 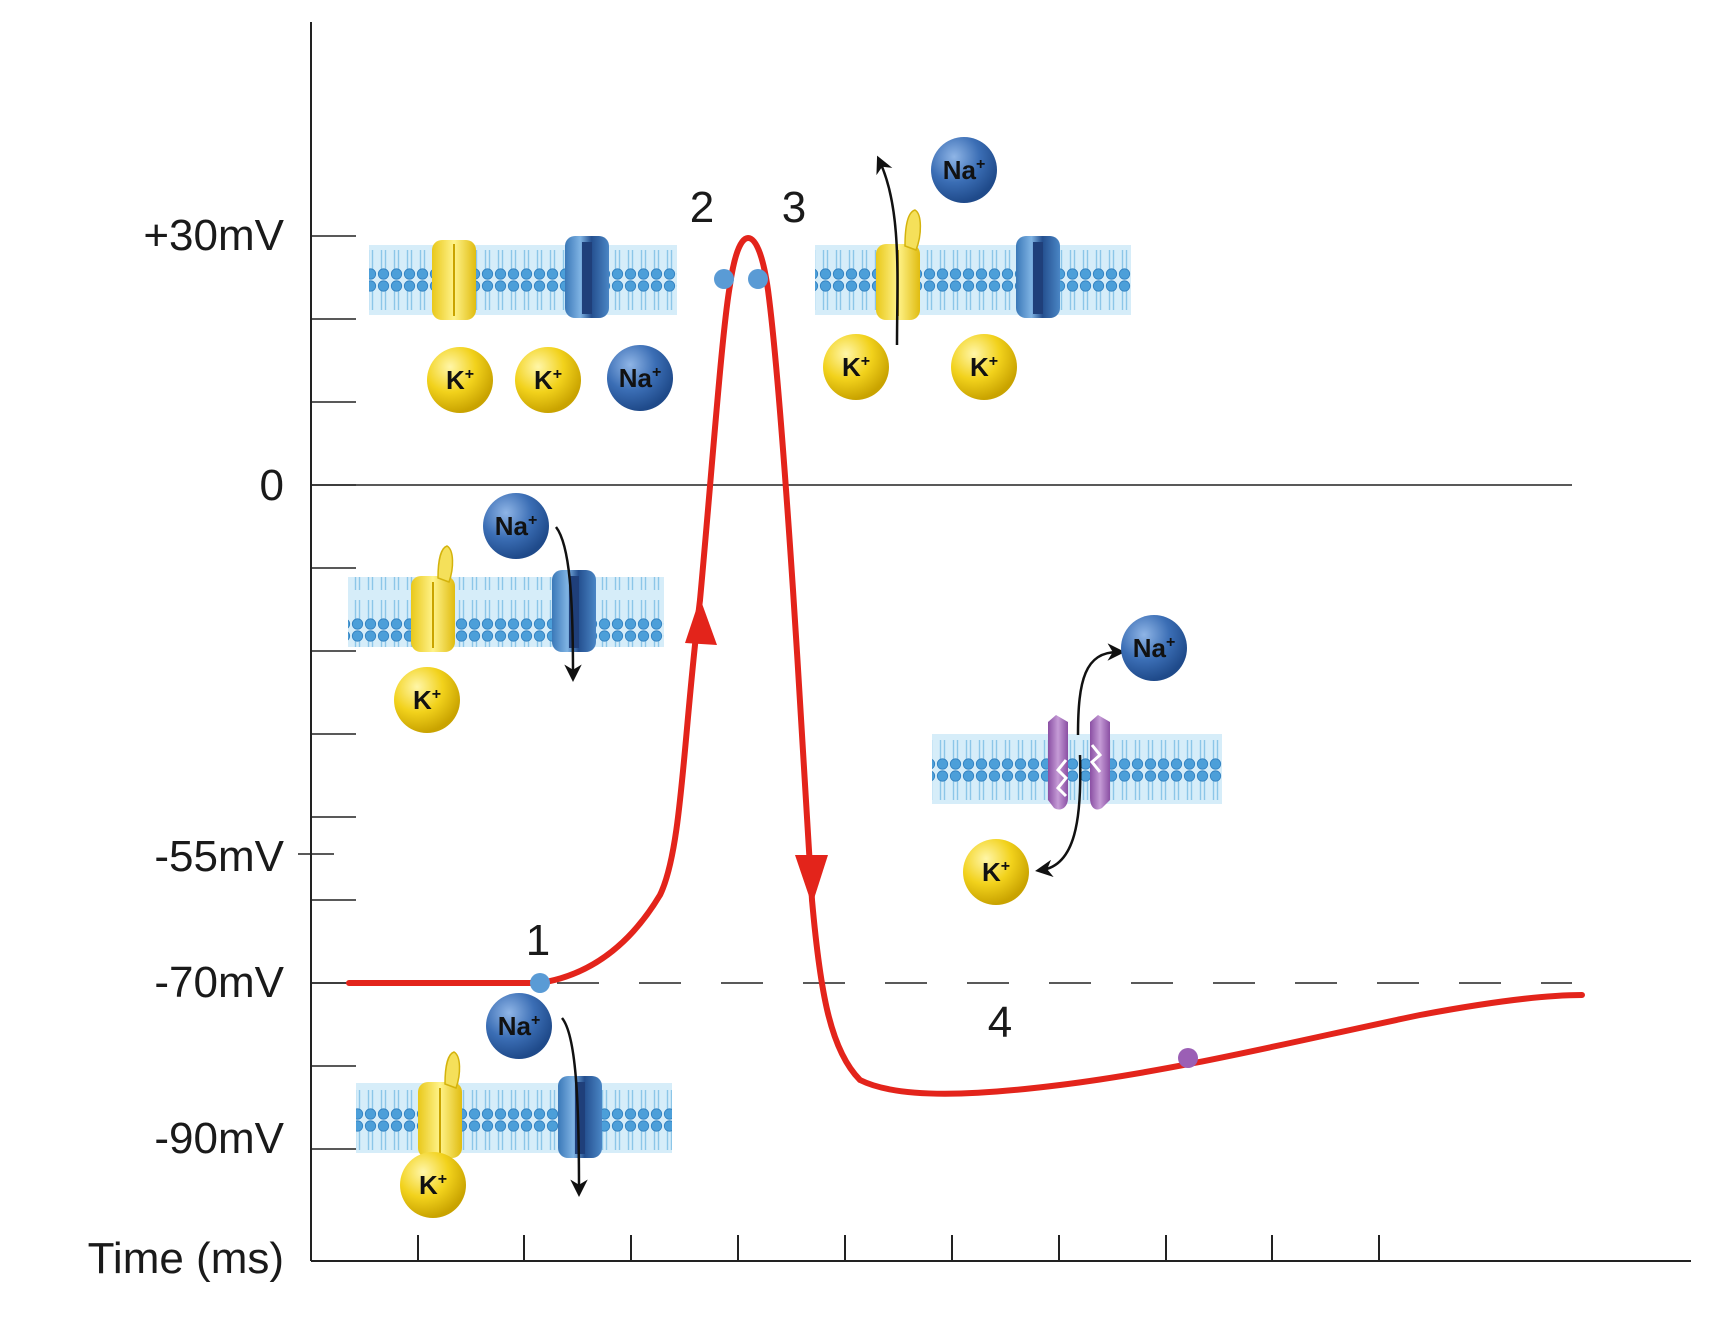 I want to click on y-label-zero: 0, so click(x=272, y=485).